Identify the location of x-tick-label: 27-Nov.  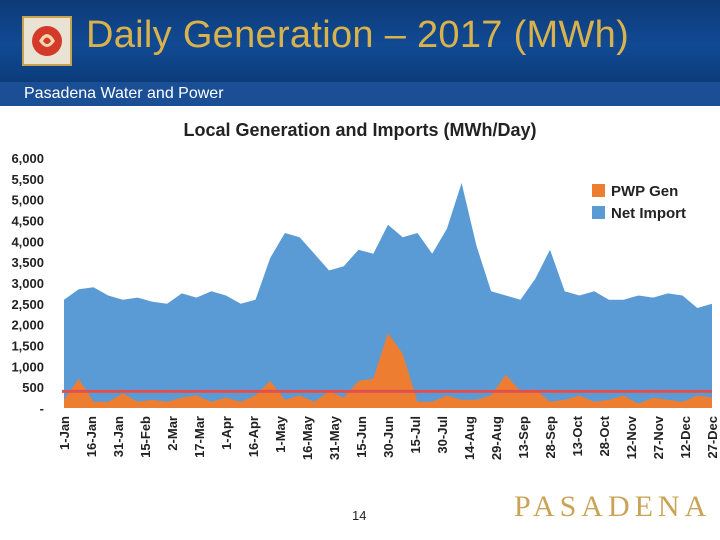
(658, 437).